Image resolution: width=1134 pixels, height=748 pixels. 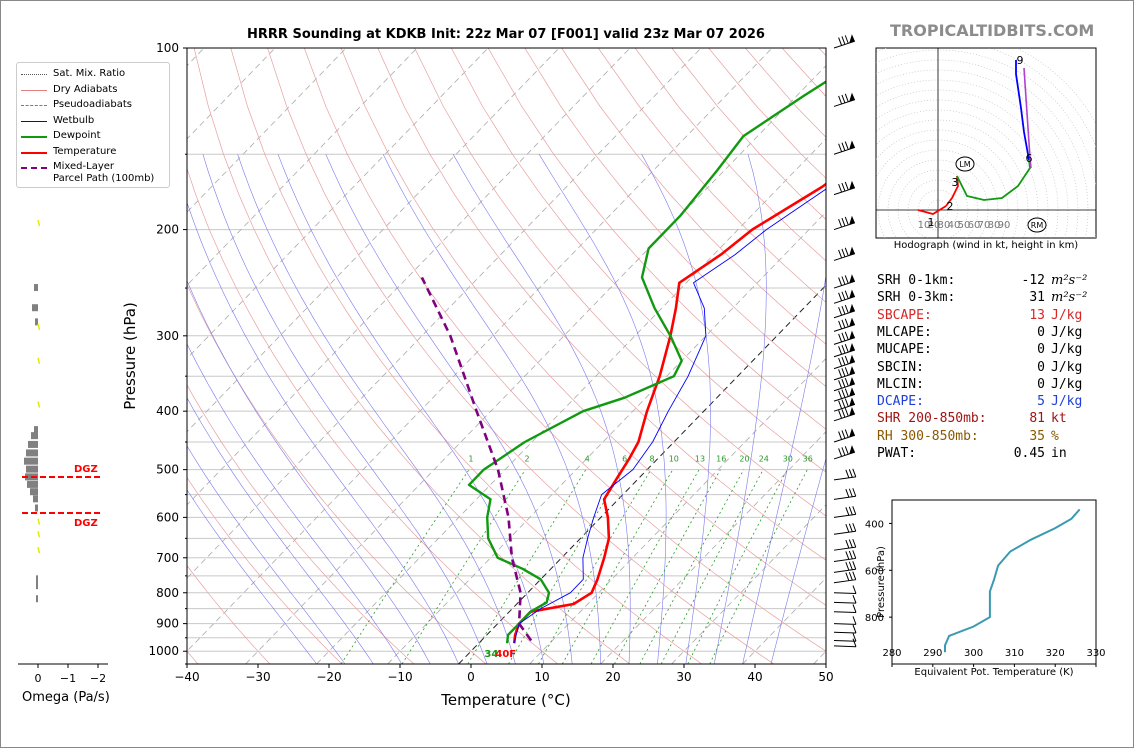 I want to click on mixing-ratio-label: 6, so click(x=624, y=458).